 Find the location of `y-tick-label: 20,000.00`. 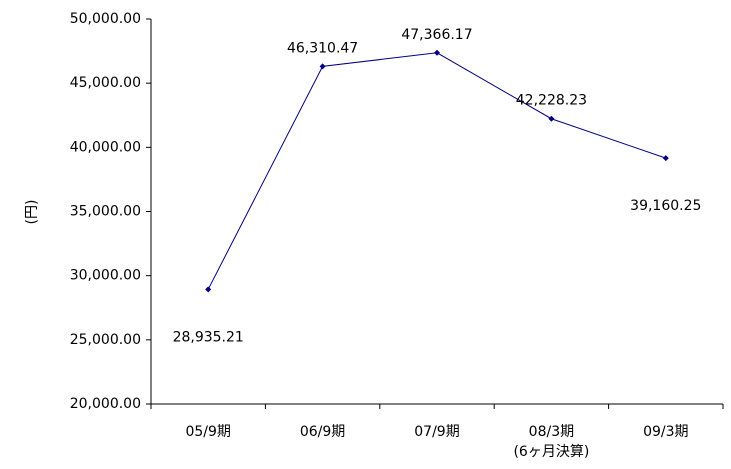

y-tick-label: 20,000.00 is located at coordinates (105, 404).